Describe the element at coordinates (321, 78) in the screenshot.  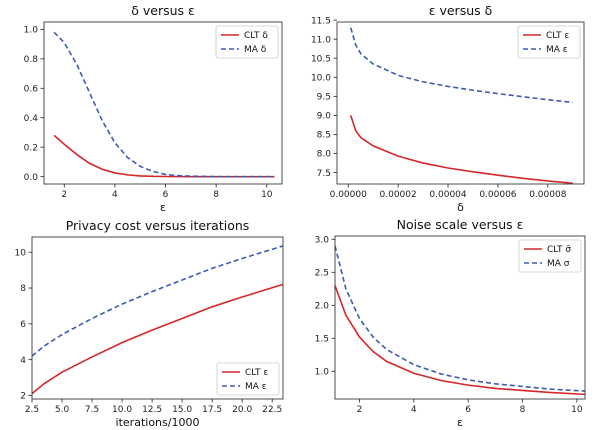
I see `y-tick-label: 10.0` at that location.